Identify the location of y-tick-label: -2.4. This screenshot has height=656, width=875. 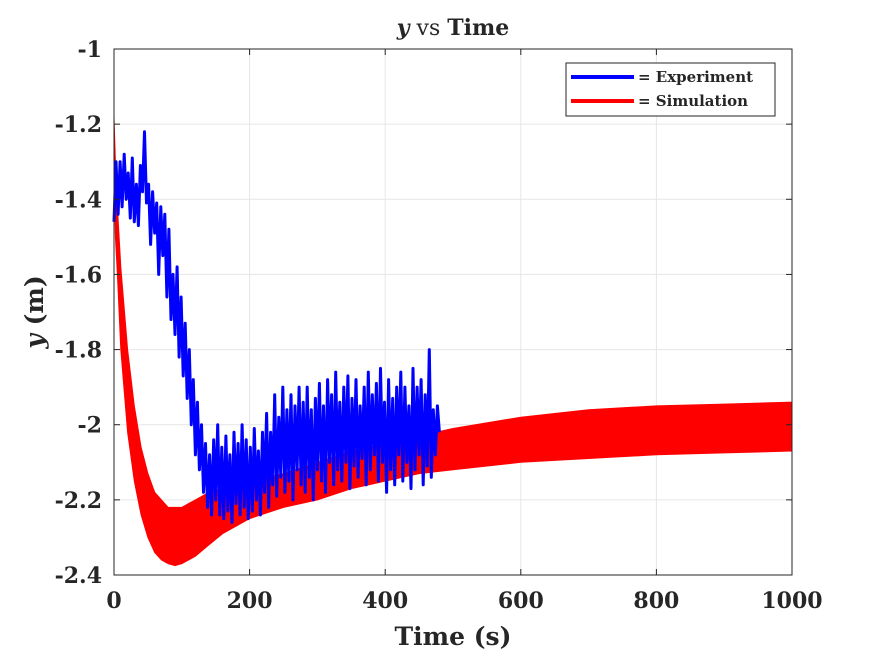
(78, 576).